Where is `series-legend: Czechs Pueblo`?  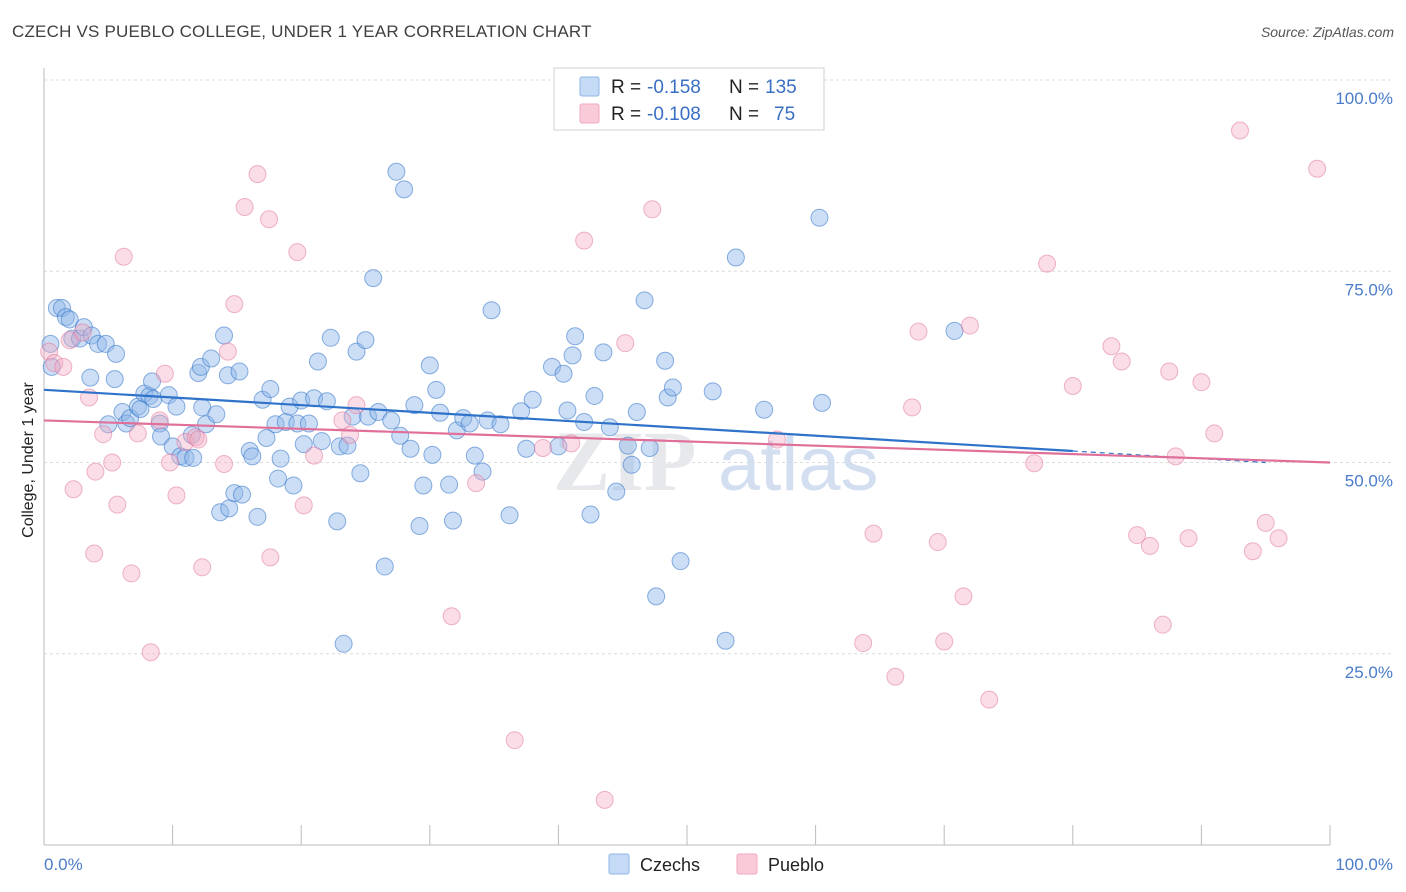
series-legend: Czechs Pueblo is located at coordinates (716, 864).